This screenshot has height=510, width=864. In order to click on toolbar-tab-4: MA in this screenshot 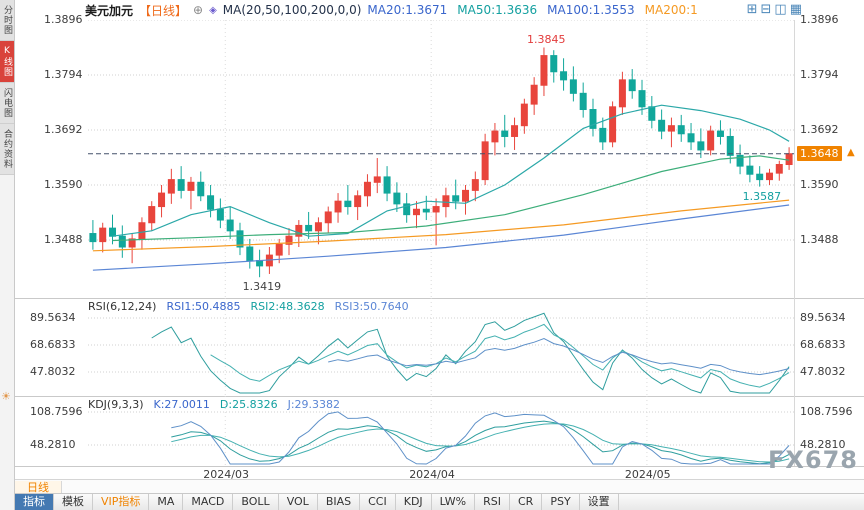, I will do `click(166, 502)`.